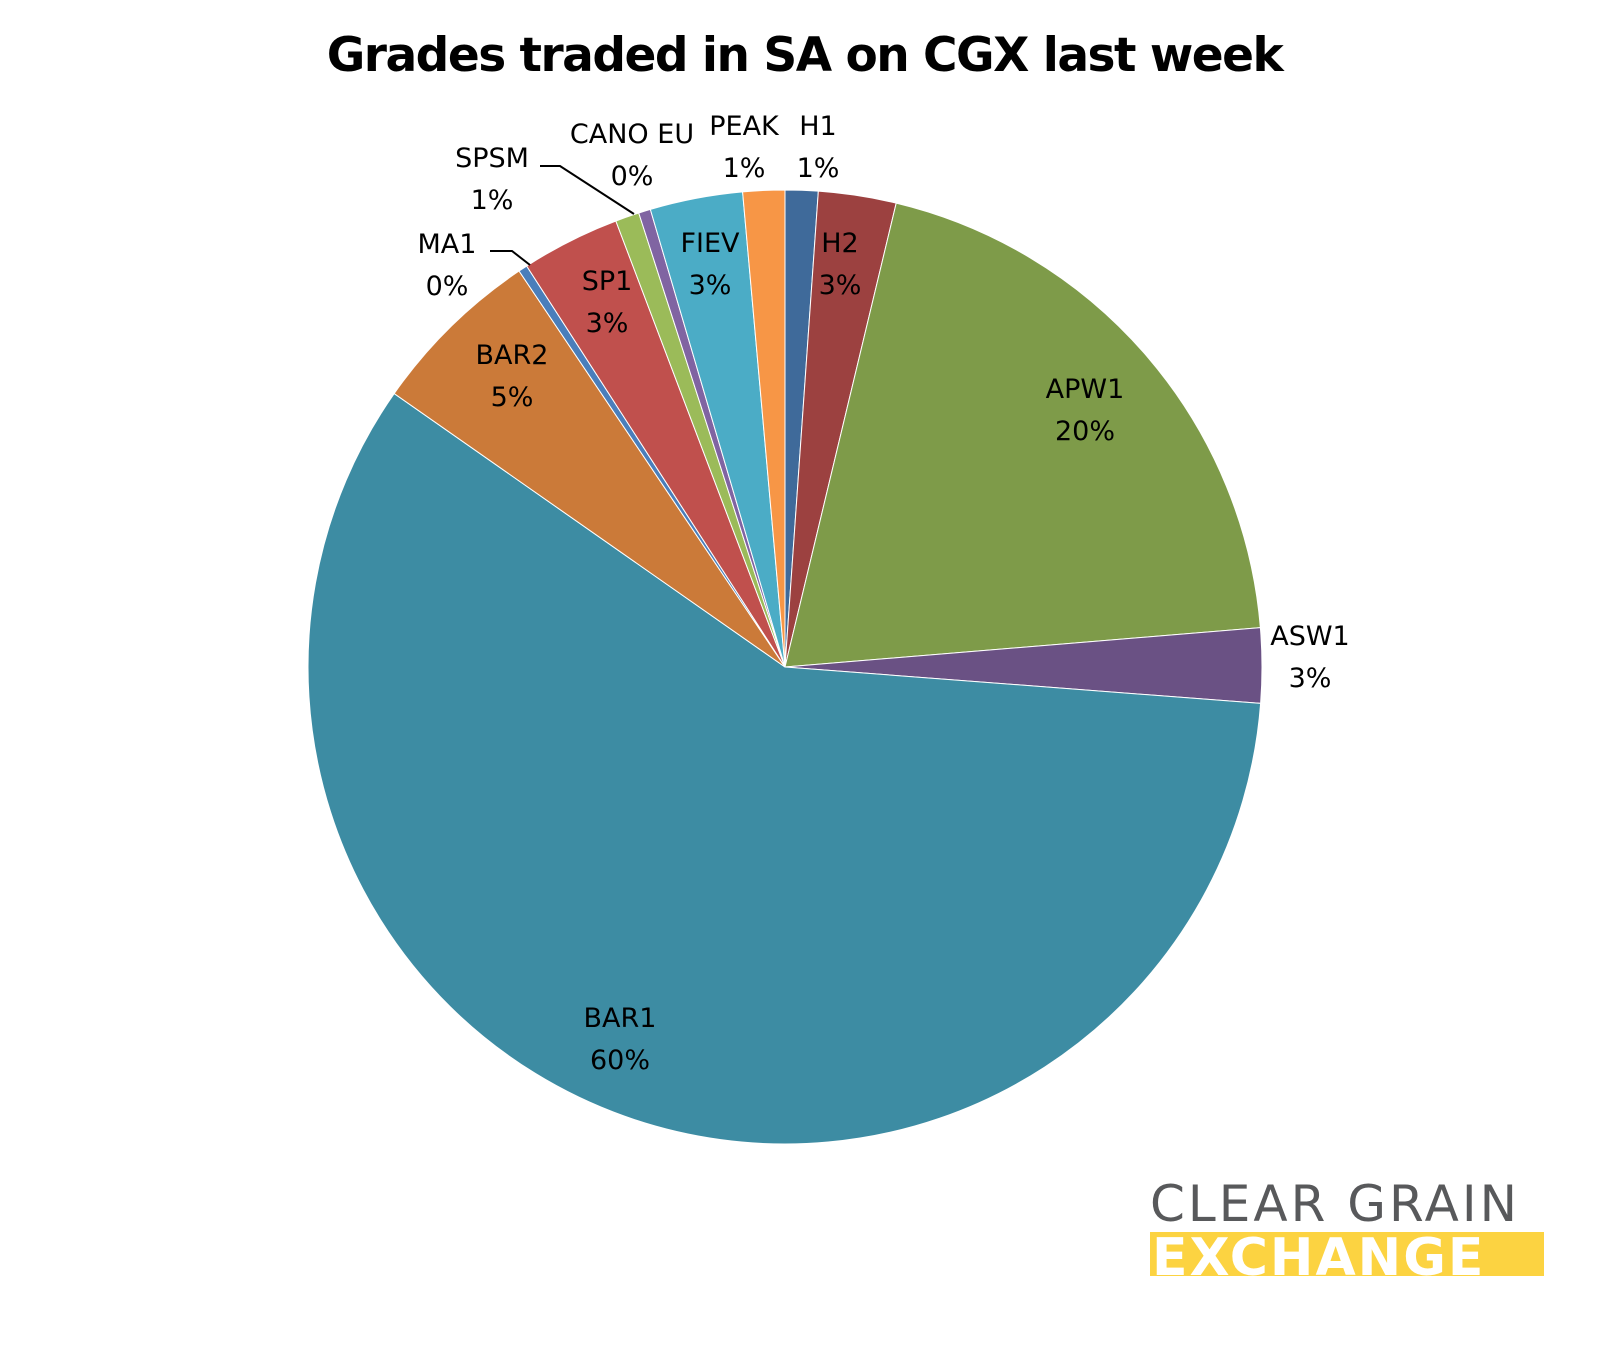  What do you see at coordinates (632, 134) in the screenshot?
I see `svg-text: CANO EU` at bounding box center [632, 134].